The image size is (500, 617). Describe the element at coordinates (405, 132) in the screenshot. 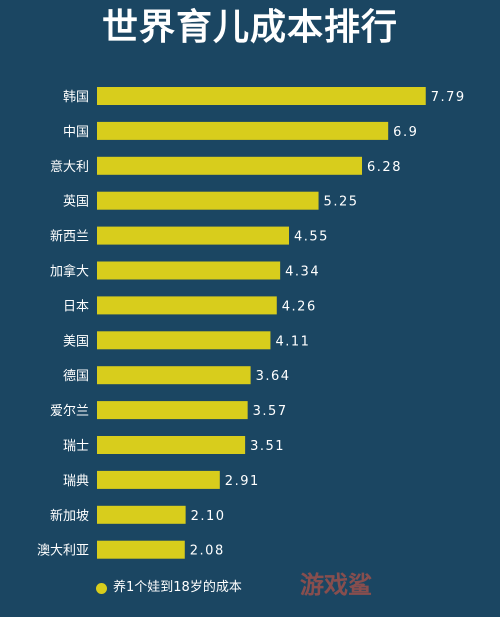

I see `value-label: 6.9` at that location.